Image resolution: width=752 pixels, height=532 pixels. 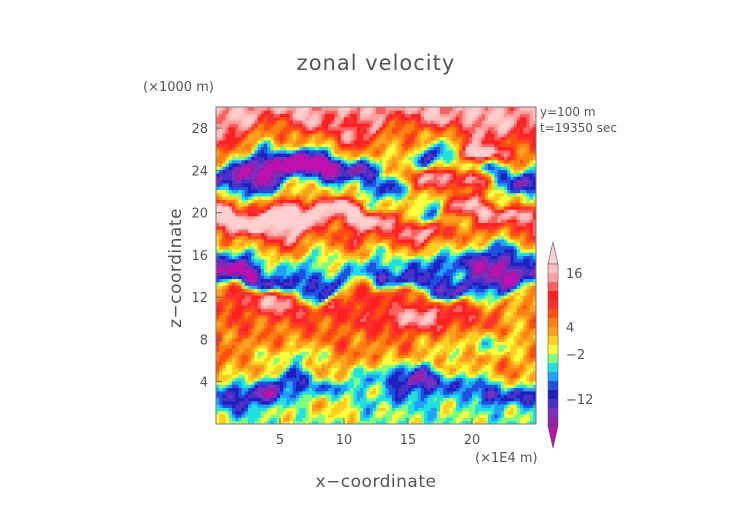 I want to click on colorbar, so click(x=553, y=345).